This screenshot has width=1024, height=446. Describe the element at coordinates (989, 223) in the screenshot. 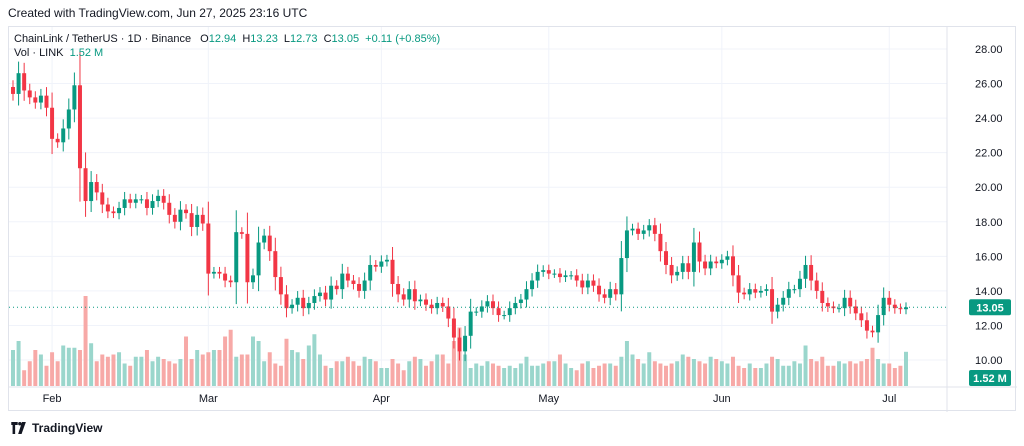

I see `y-tick-label: 18.00` at that location.